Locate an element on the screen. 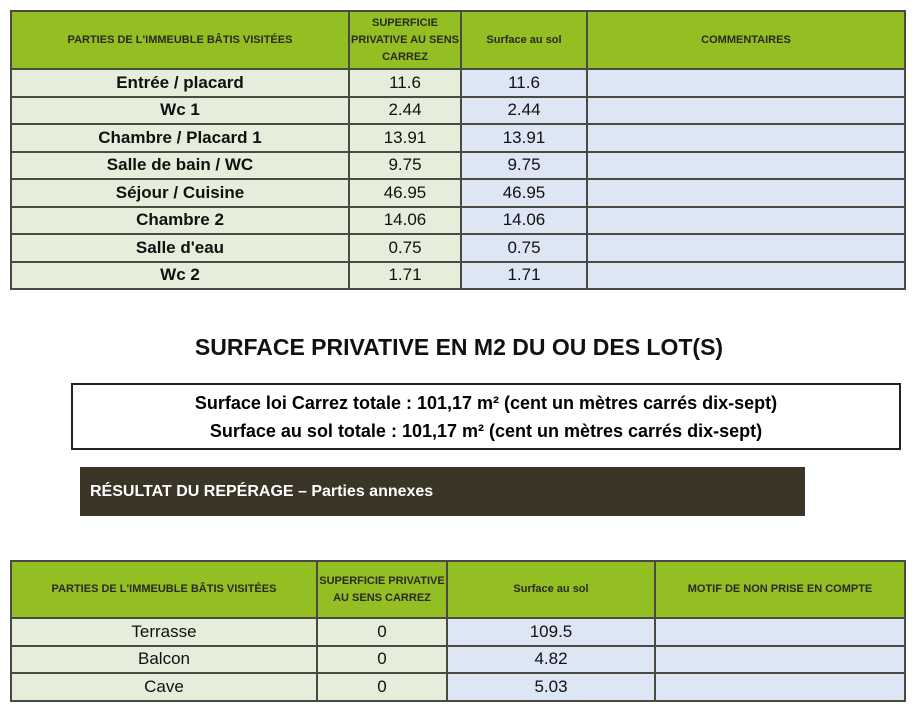  table-row: Wc 1 2.44 2.44 is located at coordinates (458, 110).